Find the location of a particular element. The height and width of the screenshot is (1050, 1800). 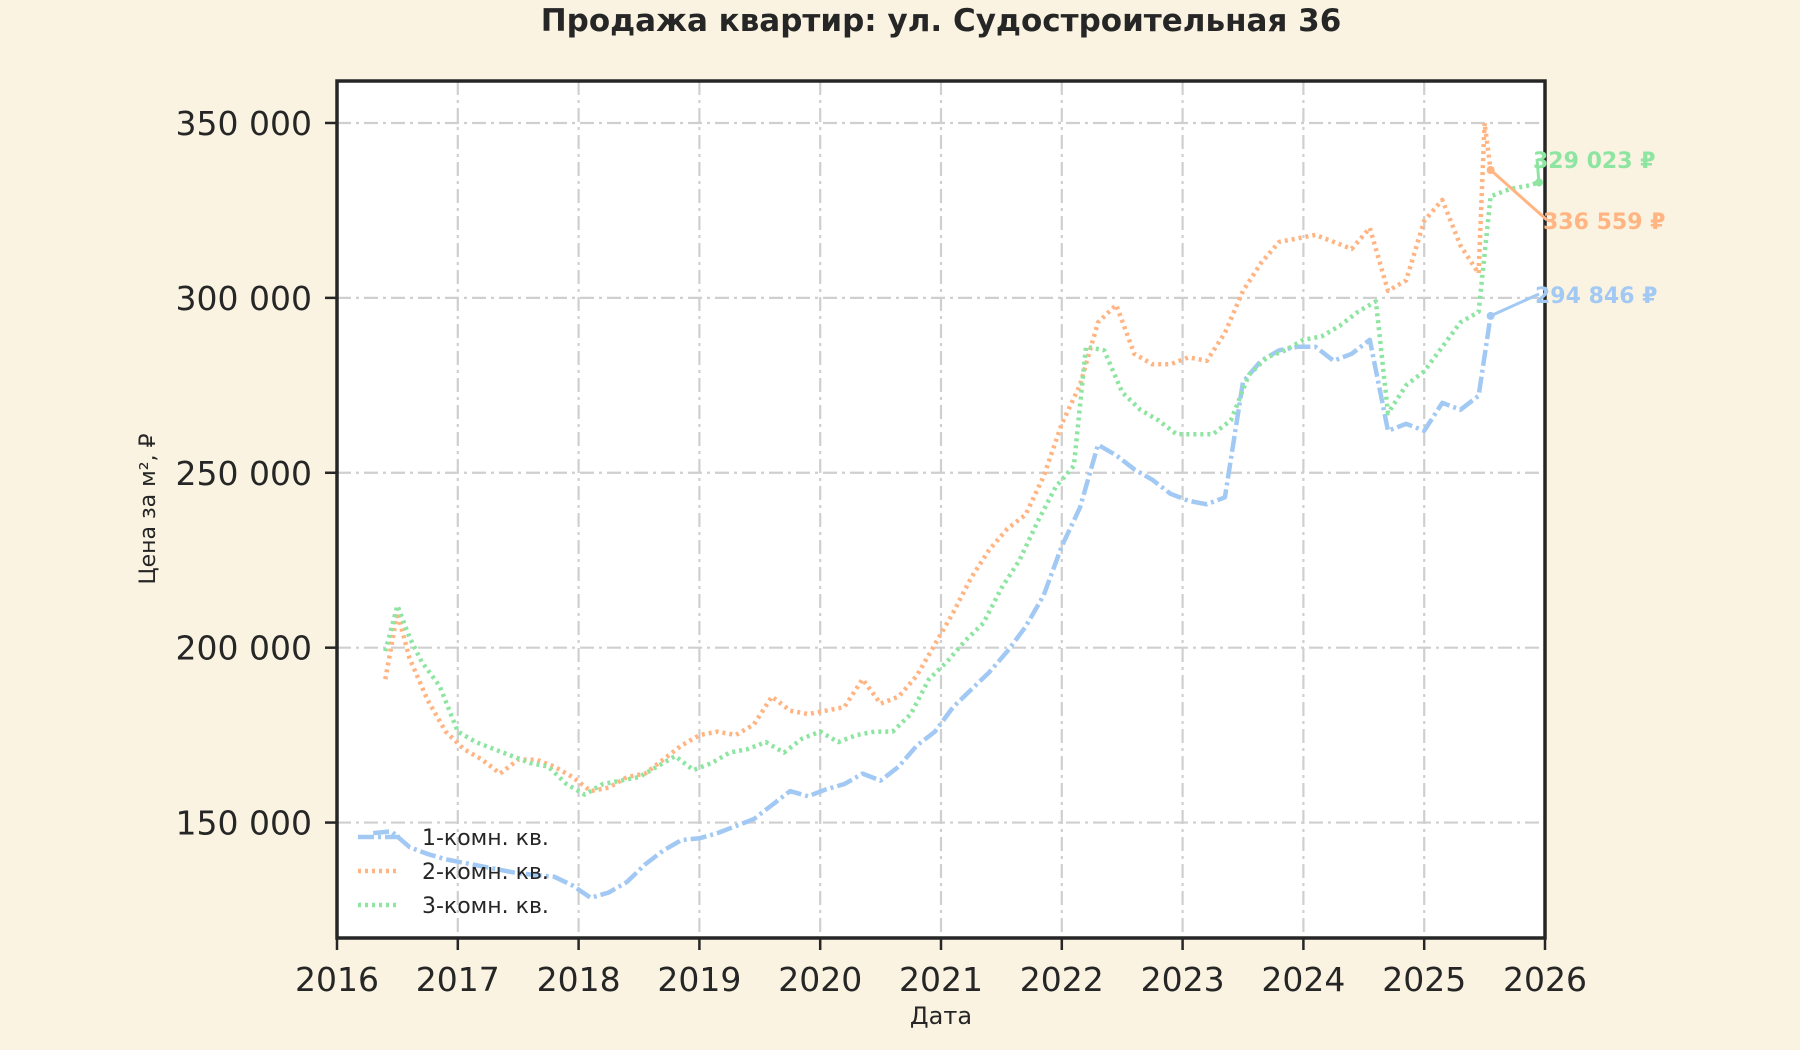

legend-label: 3-комн. кв. is located at coordinates (485, 906).